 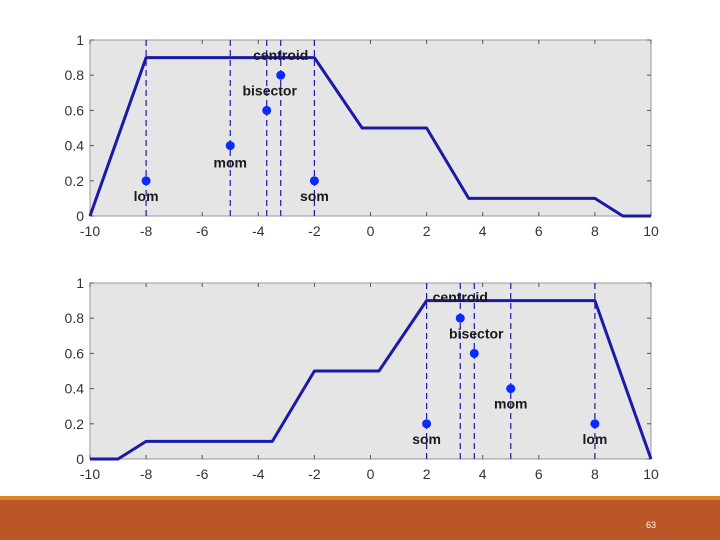 What do you see at coordinates (360, 520) in the screenshot?
I see `footer-bar` at bounding box center [360, 520].